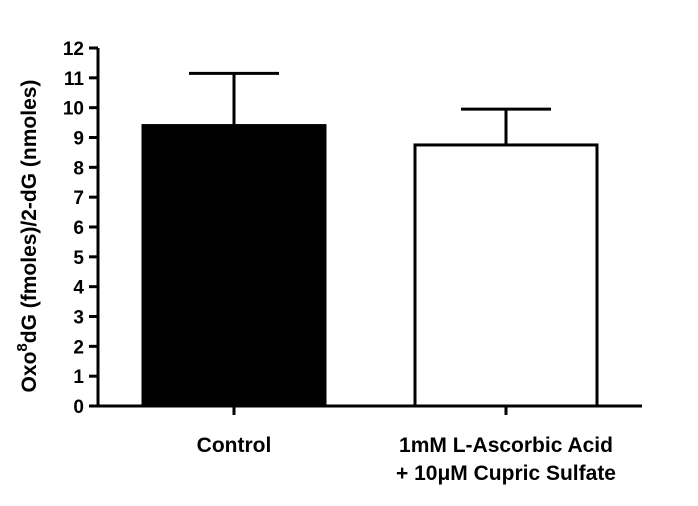 The height and width of the screenshot is (506, 698). Describe the element at coordinates (22, 347) in the screenshot. I see `y-axis-title-superscript: 8` at that location.